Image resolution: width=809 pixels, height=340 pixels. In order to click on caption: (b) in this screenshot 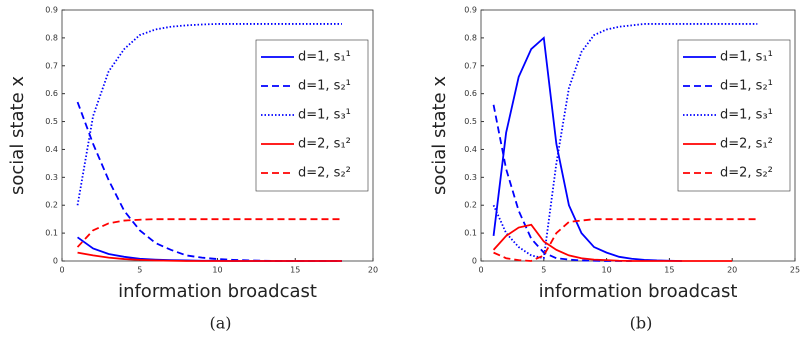, I will do `click(641, 323)`.